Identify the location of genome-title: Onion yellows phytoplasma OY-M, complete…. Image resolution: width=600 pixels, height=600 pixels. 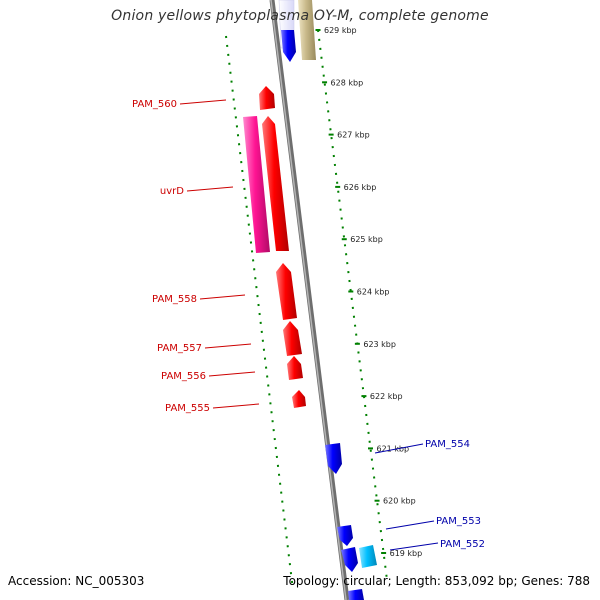
(300, 16).